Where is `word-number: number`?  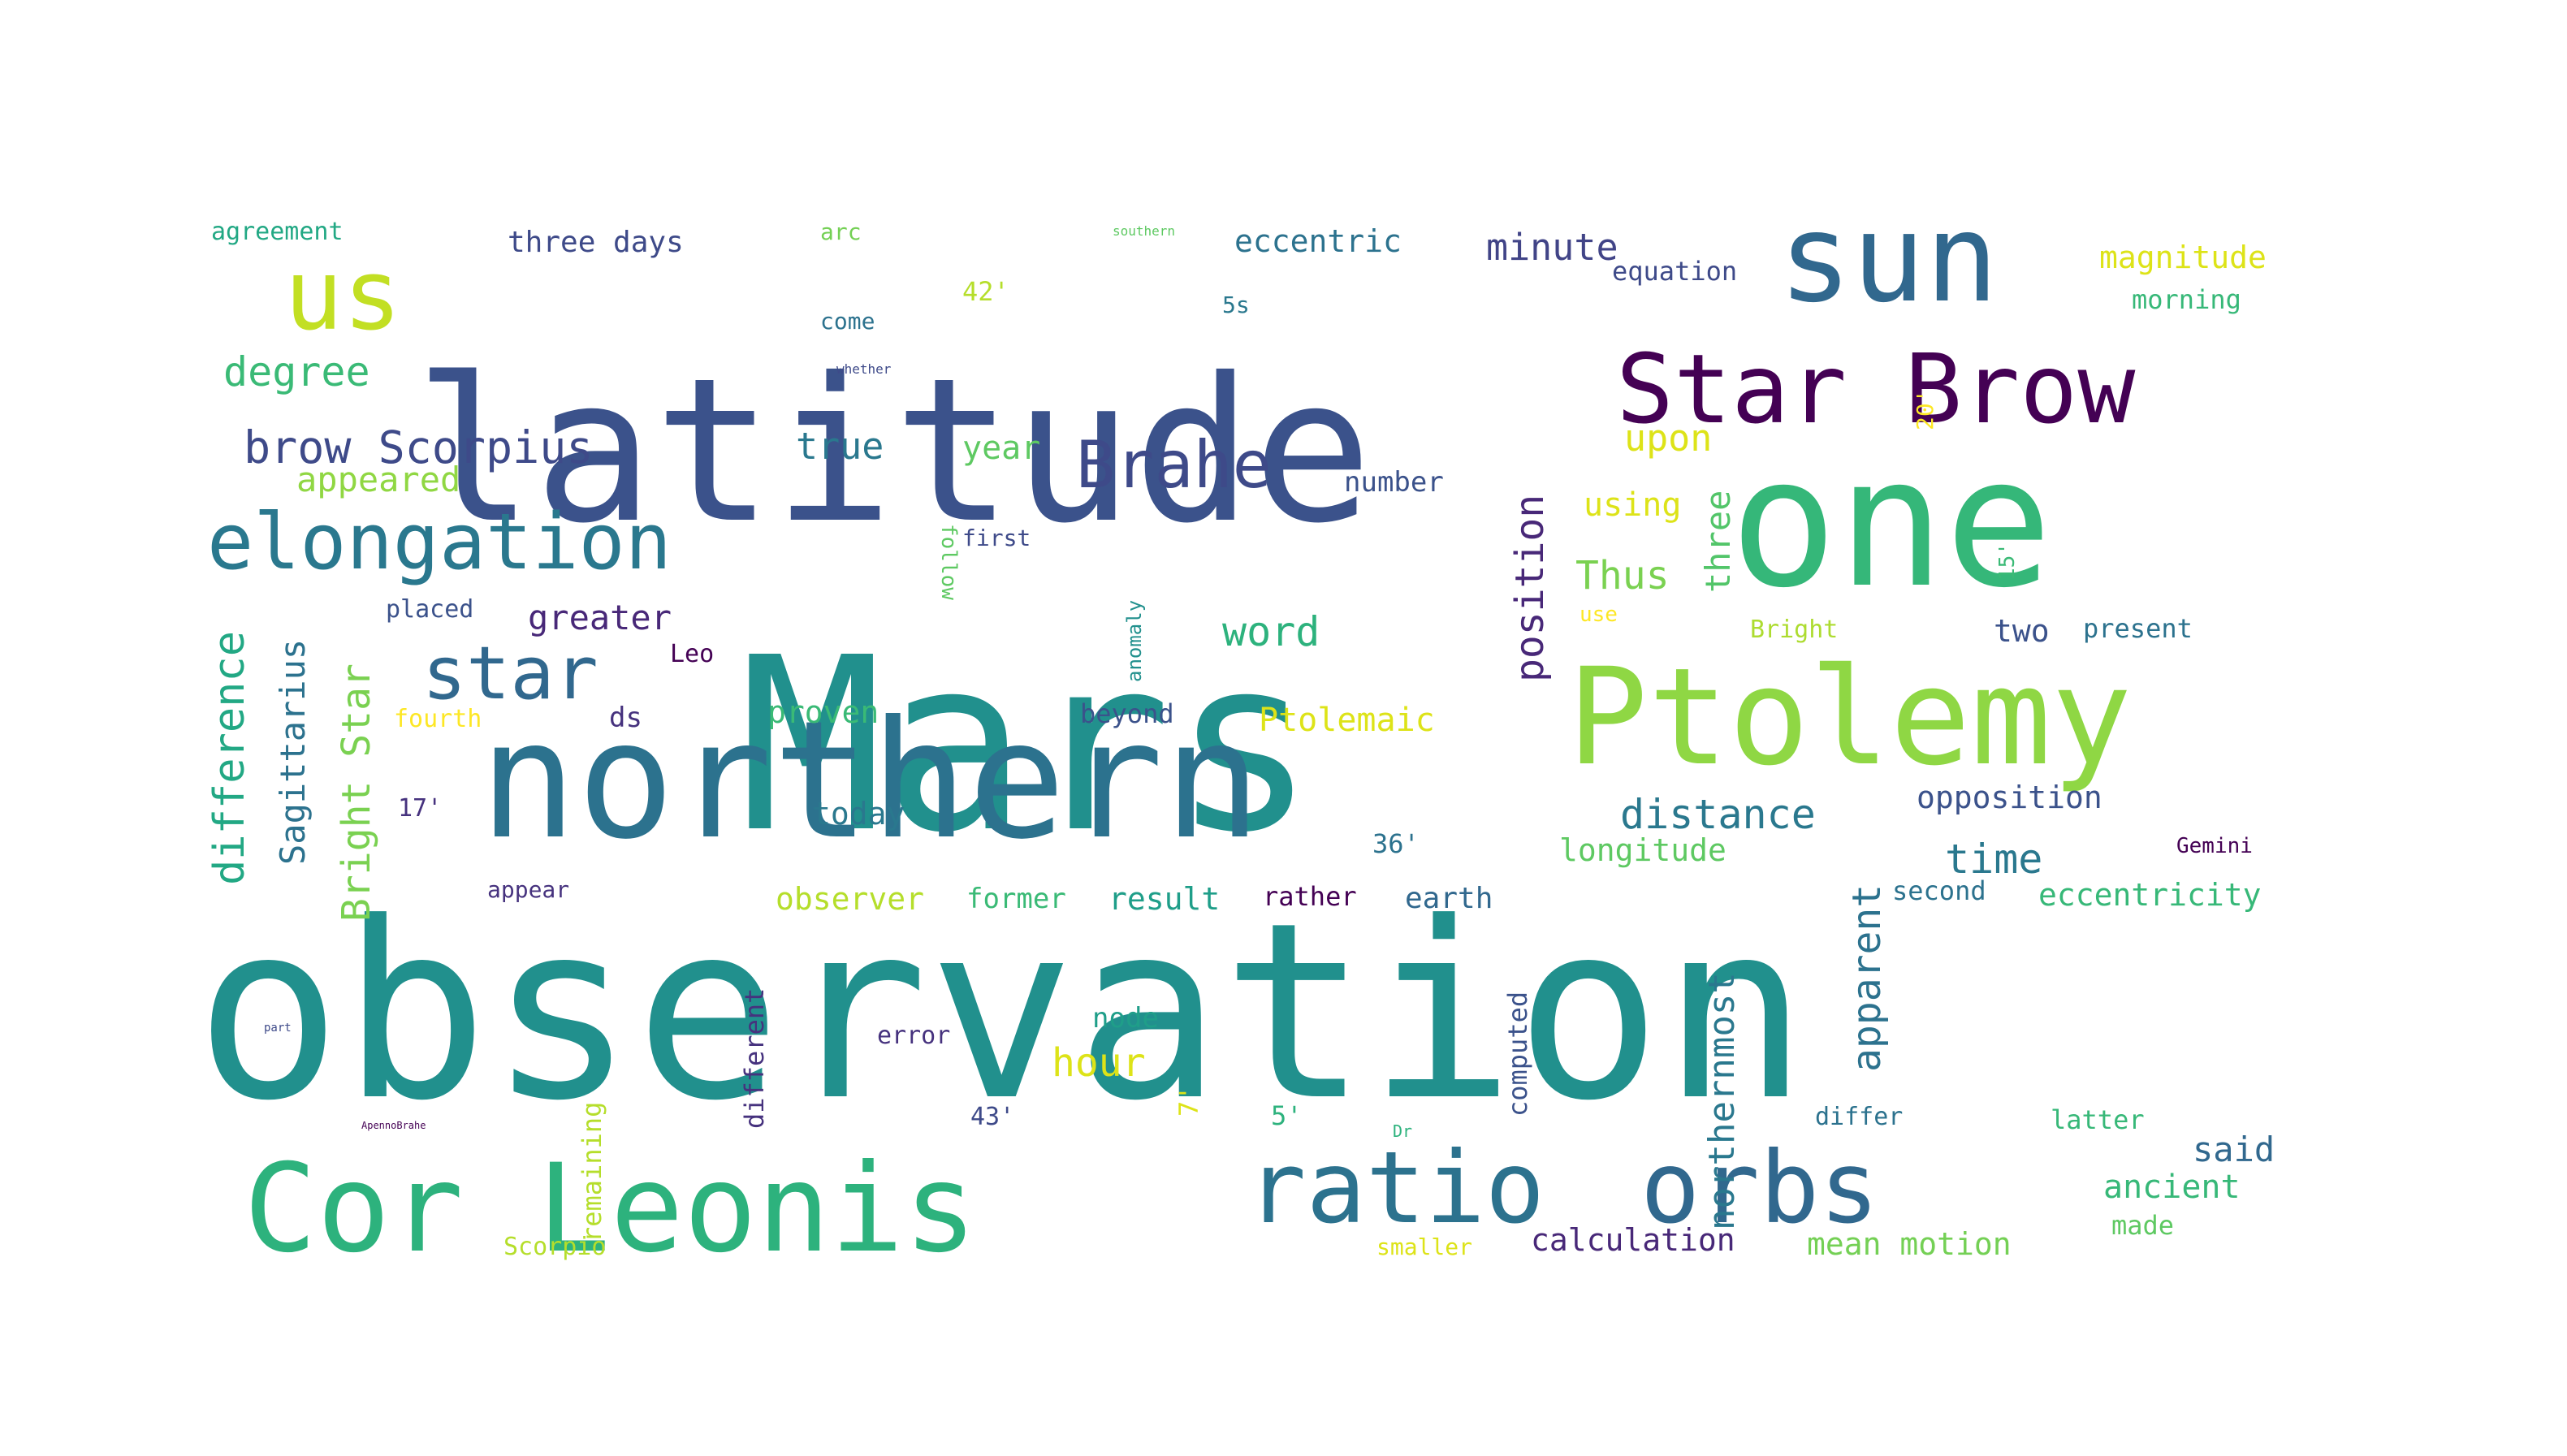 word-number: number is located at coordinates (1394, 482).